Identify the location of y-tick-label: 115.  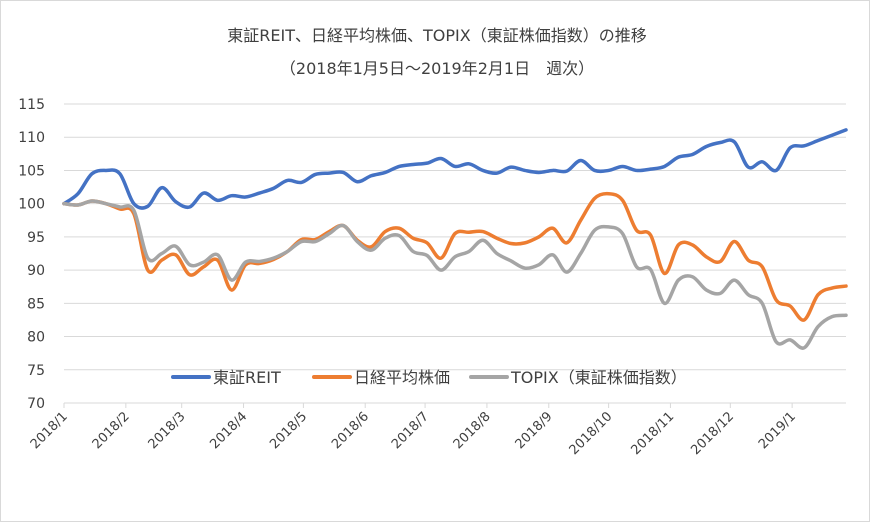
(31, 105).